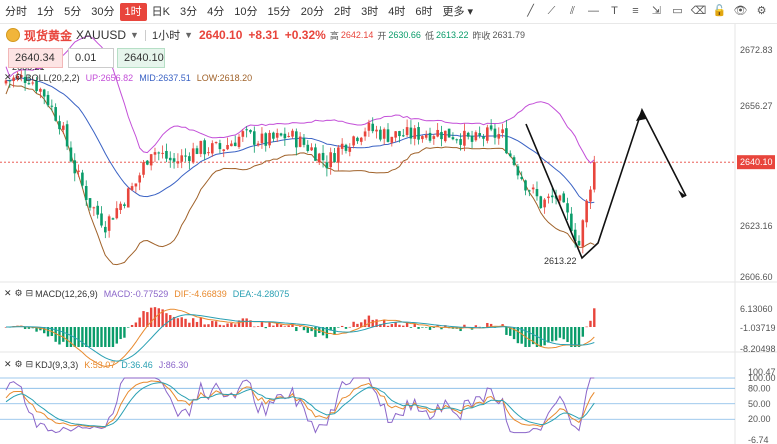 This screenshot has height=444, width=777. I want to click on timeframe-tab: 6时, so click(424, 11).